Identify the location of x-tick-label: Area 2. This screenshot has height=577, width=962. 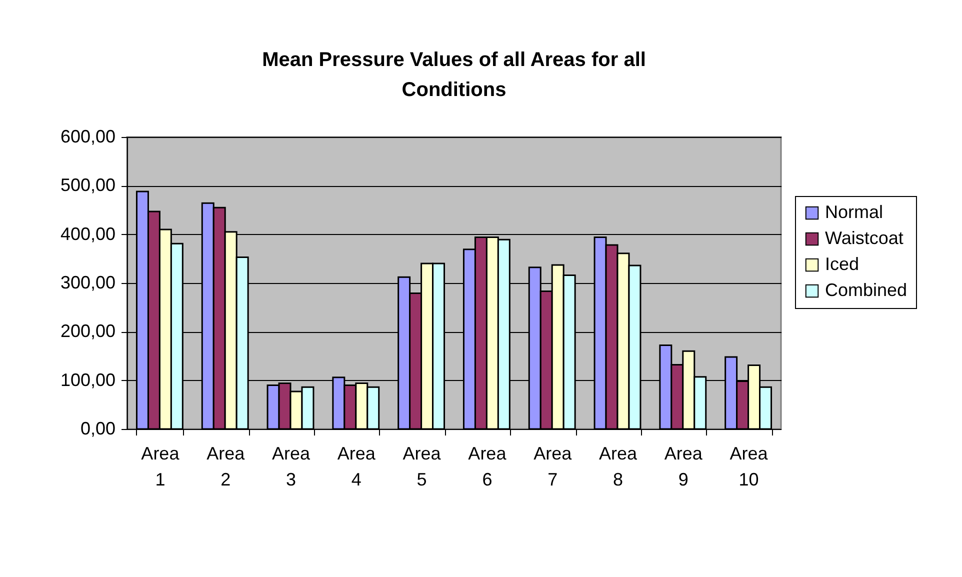
(226, 467).